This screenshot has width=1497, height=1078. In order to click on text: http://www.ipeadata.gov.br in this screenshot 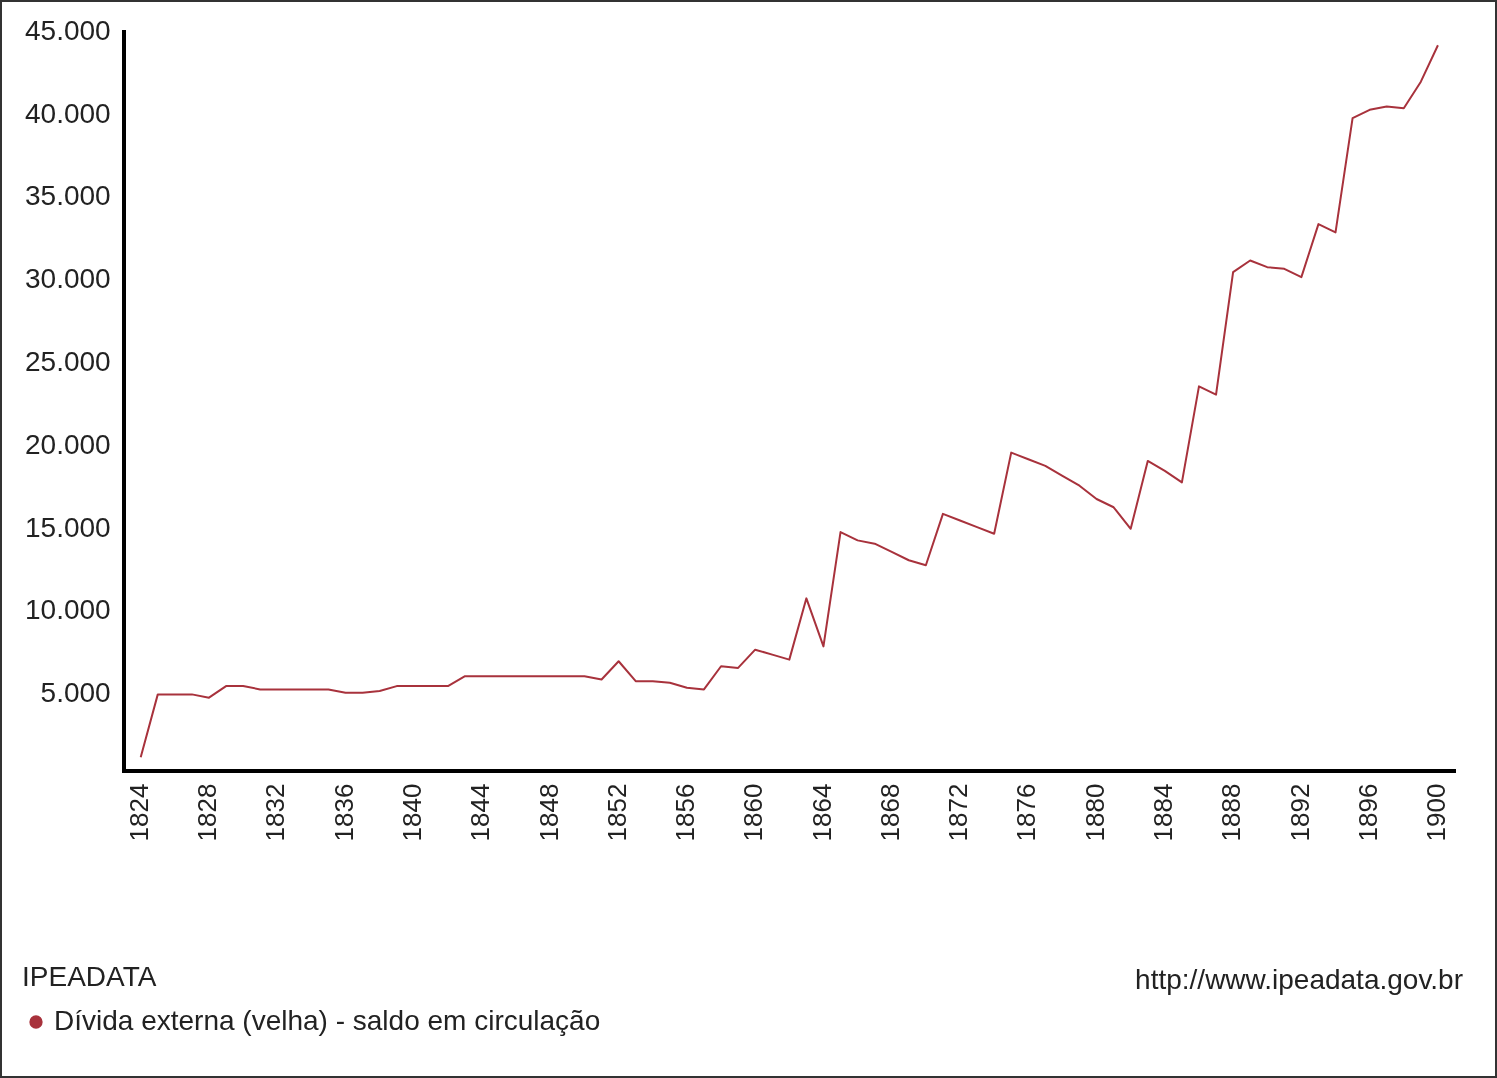, I will do `click(1299, 980)`.